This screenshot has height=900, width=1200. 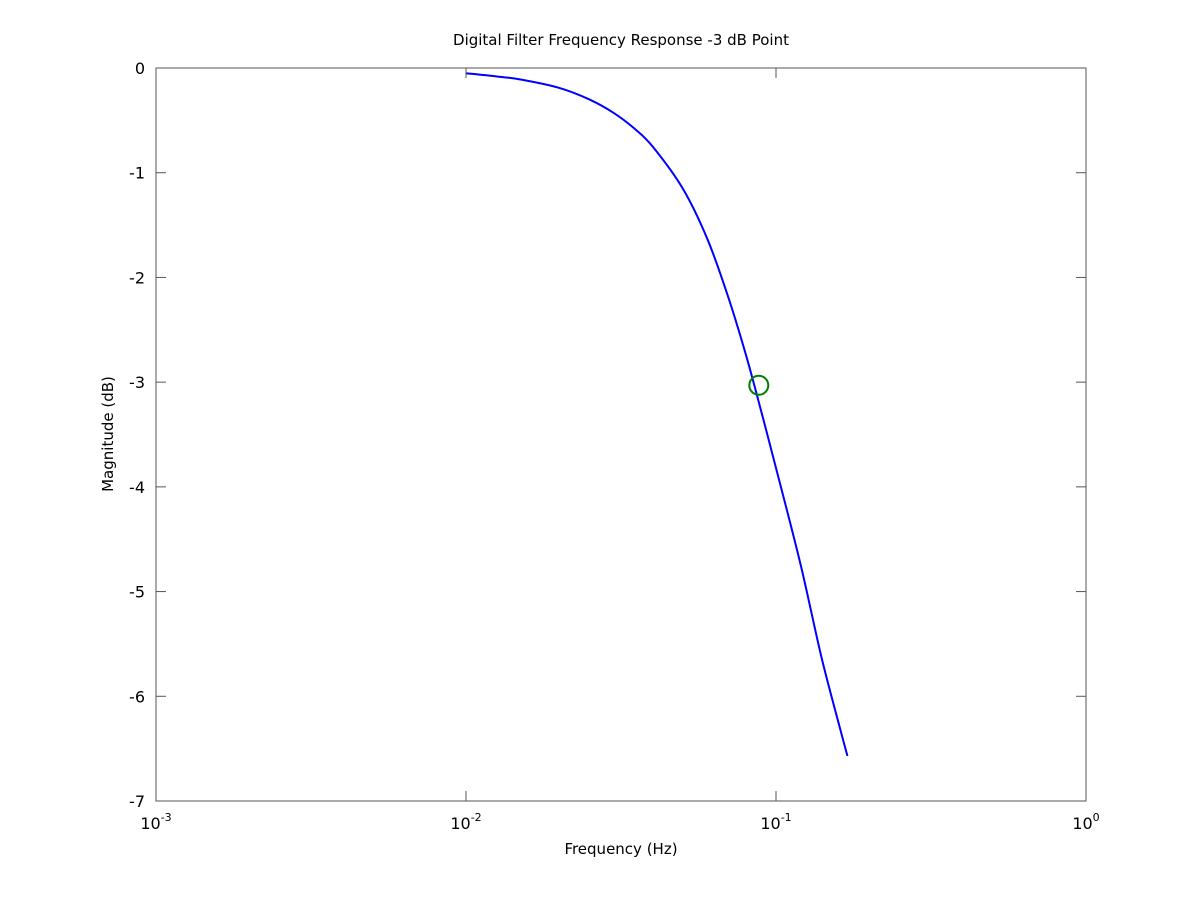 I want to click on y-tick-label: -2, so click(x=137, y=277).